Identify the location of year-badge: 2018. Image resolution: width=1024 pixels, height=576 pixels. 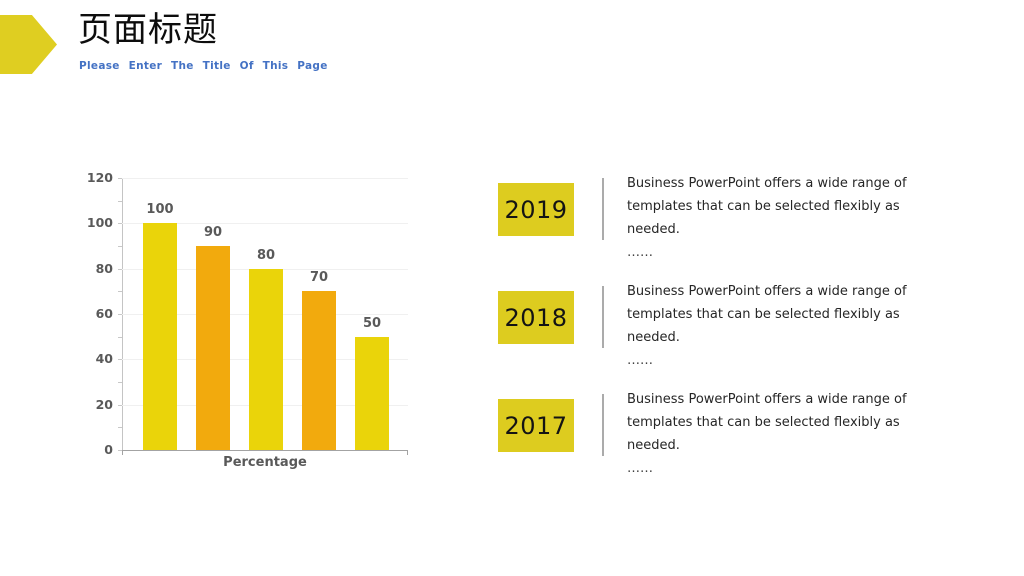
(536, 317).